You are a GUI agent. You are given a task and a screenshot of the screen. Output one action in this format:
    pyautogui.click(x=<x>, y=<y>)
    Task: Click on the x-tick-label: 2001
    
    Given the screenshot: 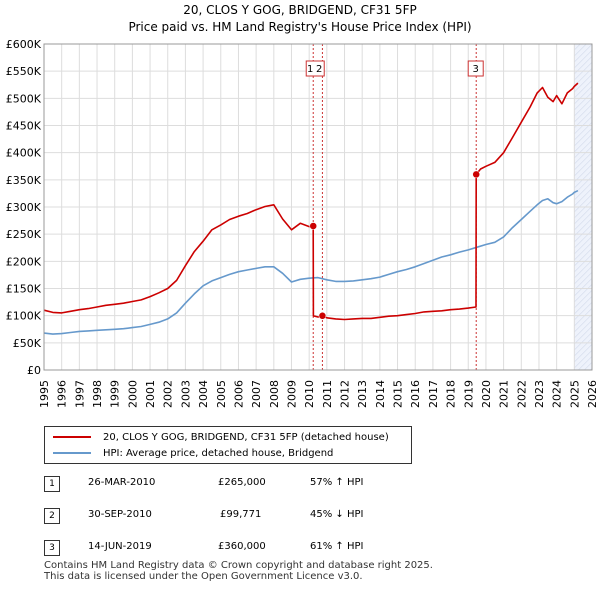 What is the action you would take?
    pyautogui.click(x=150, y=394)
    